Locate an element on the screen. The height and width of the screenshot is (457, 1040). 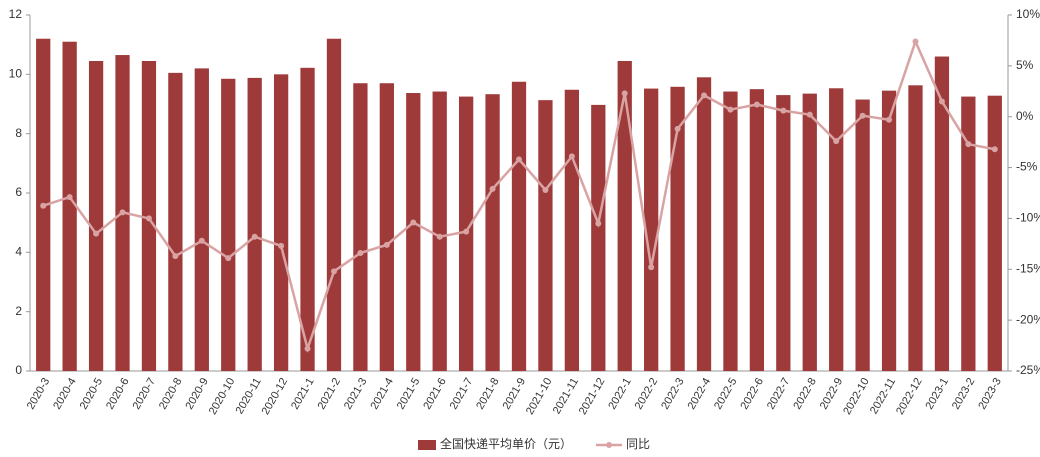
x-tick-label: 2022-5 is located at coordinates (726, 394).